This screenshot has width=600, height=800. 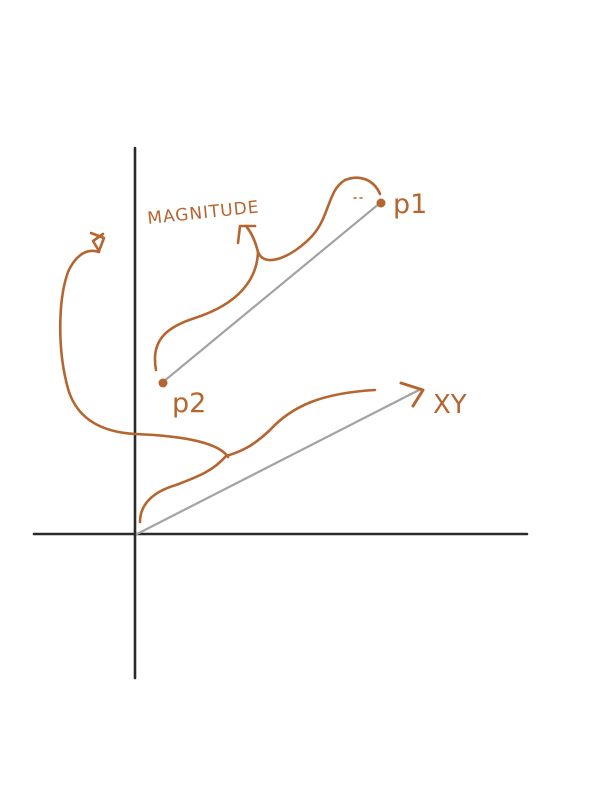 I want to click on arrowhead-icon, so click(x=246, y=234).